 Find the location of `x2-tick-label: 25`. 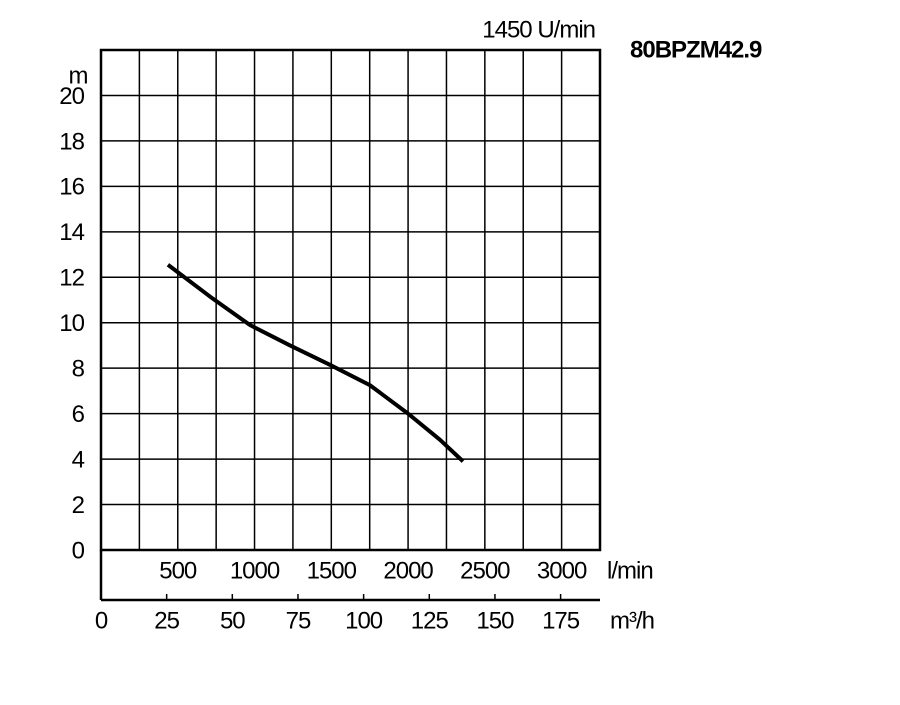

x2-tick-label: 25 is located at coordinates (166, 620).